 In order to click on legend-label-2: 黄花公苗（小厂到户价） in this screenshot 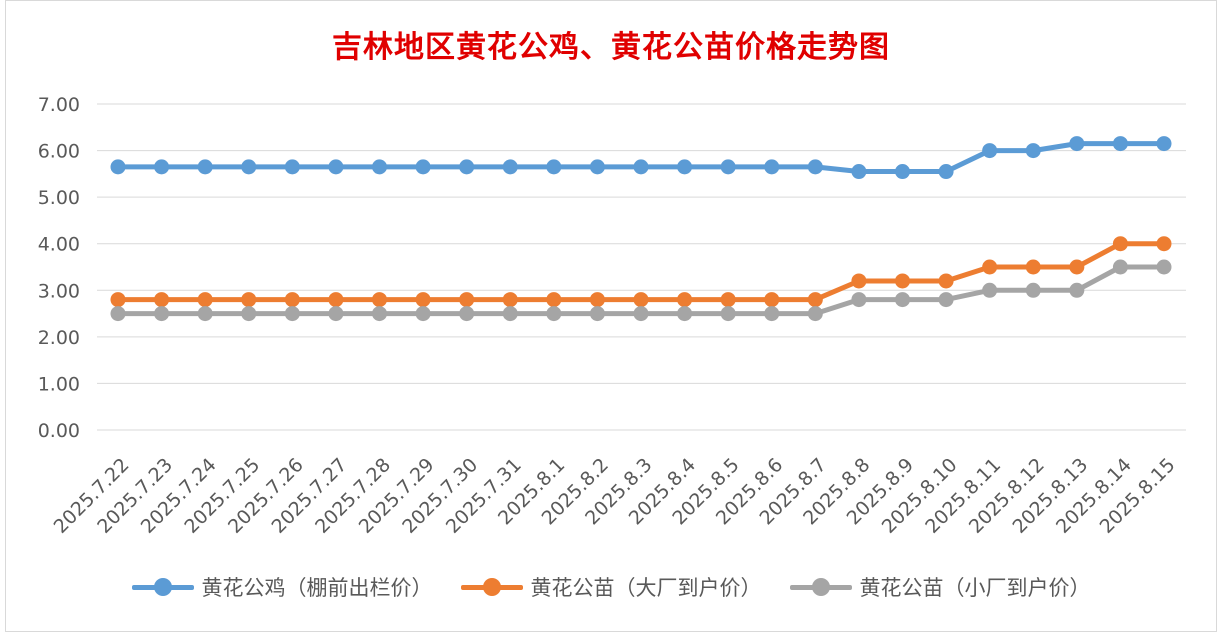, I will do `click(975, 588)`.